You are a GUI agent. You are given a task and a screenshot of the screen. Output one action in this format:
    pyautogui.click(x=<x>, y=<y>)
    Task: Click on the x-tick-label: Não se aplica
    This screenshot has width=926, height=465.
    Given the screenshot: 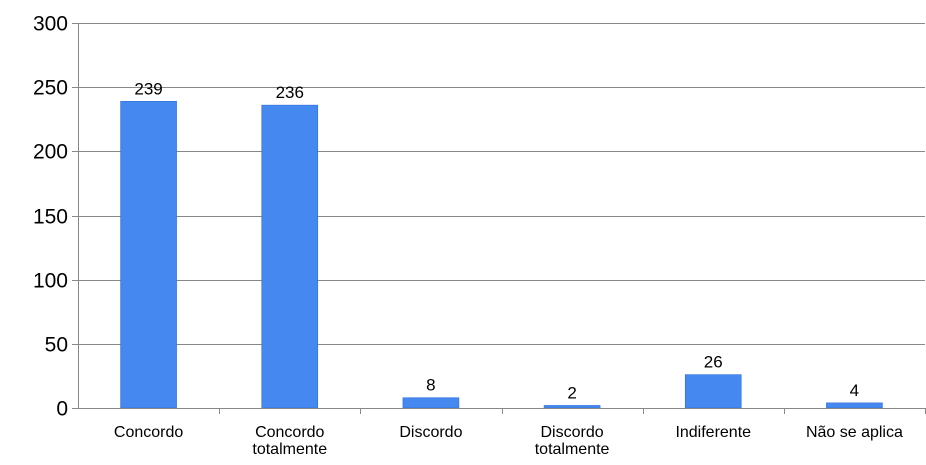 What is the action you would take?
    pyautogui.click(x=854, y=432)
    